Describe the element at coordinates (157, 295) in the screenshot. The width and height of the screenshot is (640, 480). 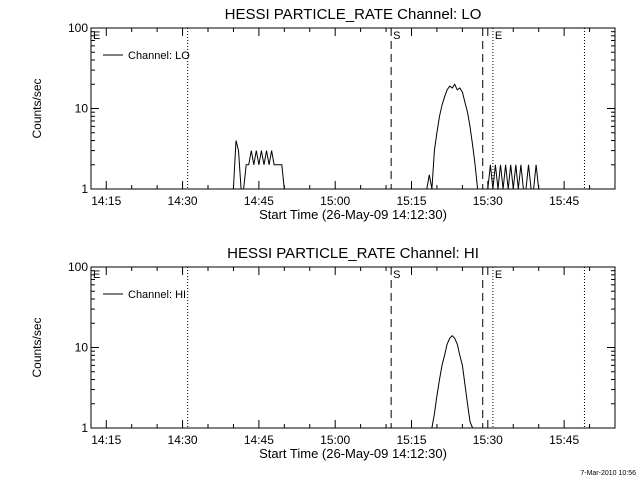
I see `legend-label: Channel: HI` at that location.